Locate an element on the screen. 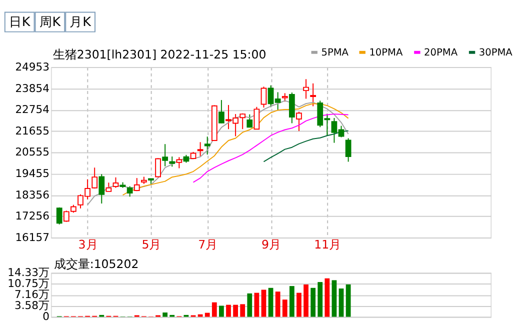 This screenshot has width=521, height=328. y-tick-label: 10.75万 is located at coordinates (29, 283).